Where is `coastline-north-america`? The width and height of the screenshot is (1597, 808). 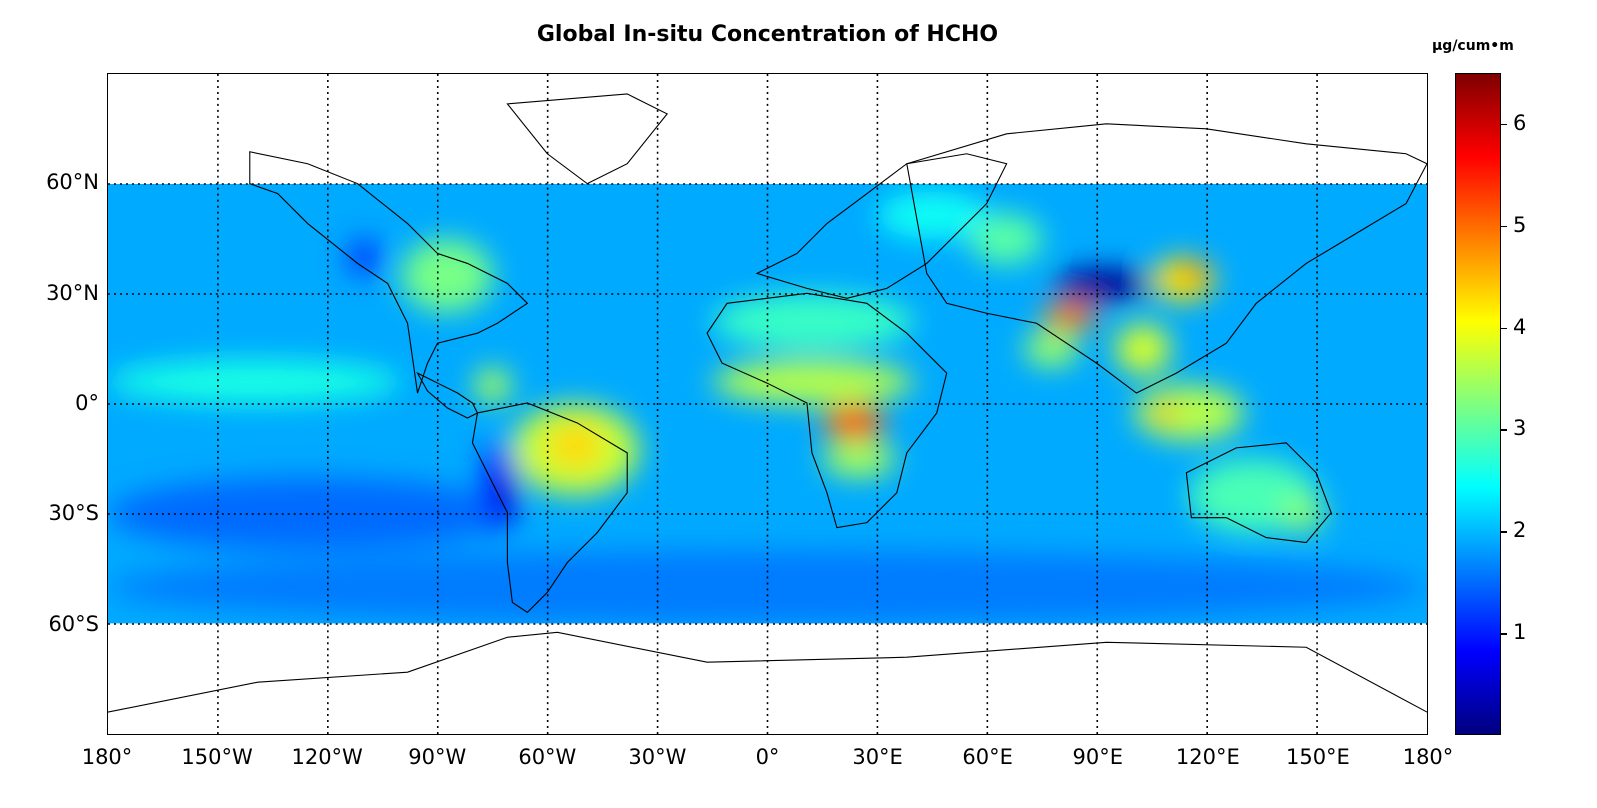 coastline-north-america is located at coordinates (389, 272).